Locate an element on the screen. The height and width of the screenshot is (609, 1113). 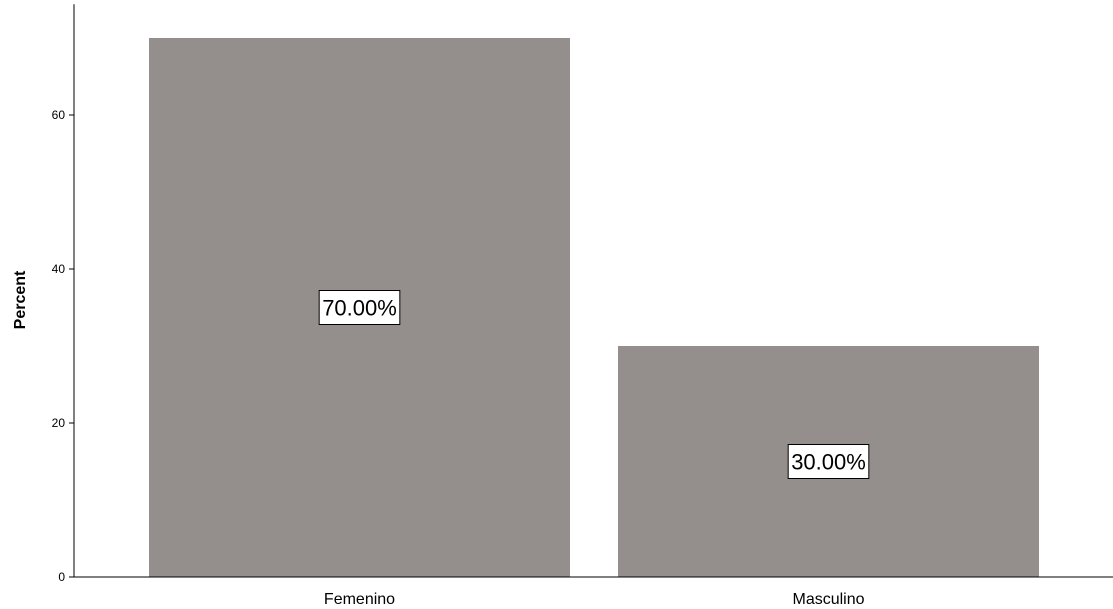
data-label-text: 70.00% is located at coordinates (359, 308).